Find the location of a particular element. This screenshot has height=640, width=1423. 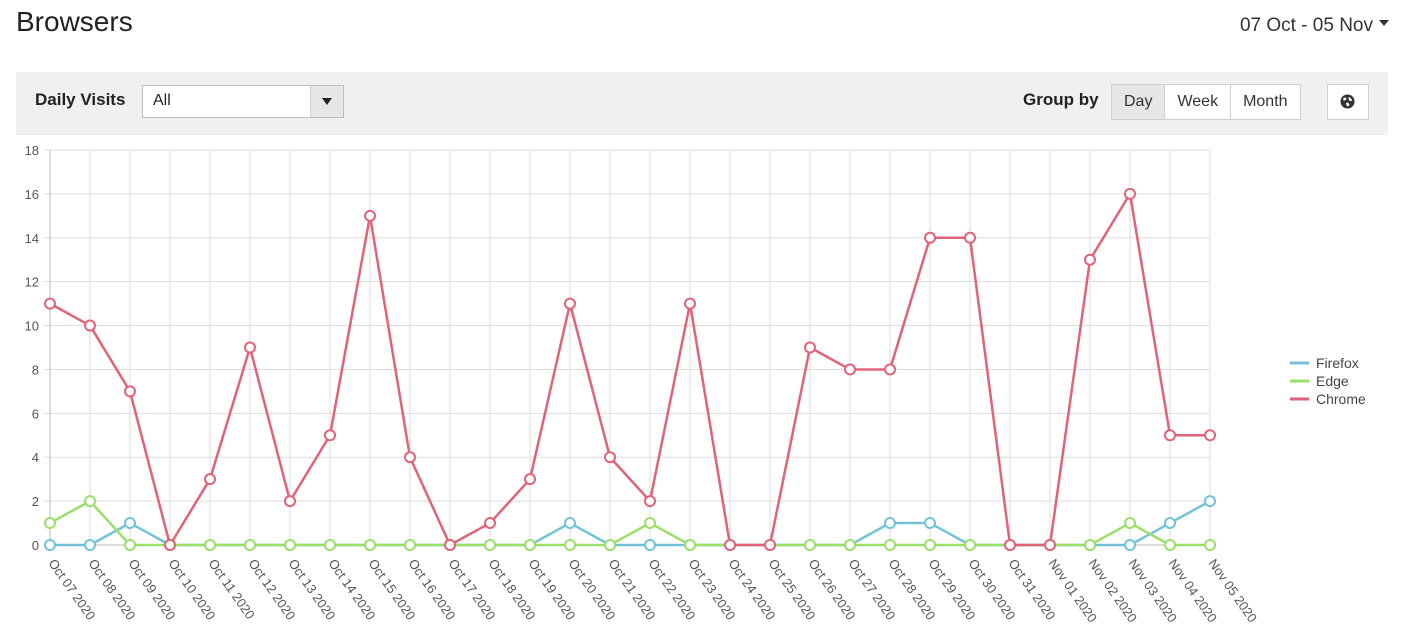

firefox-series is located at coordinates (630, 523).